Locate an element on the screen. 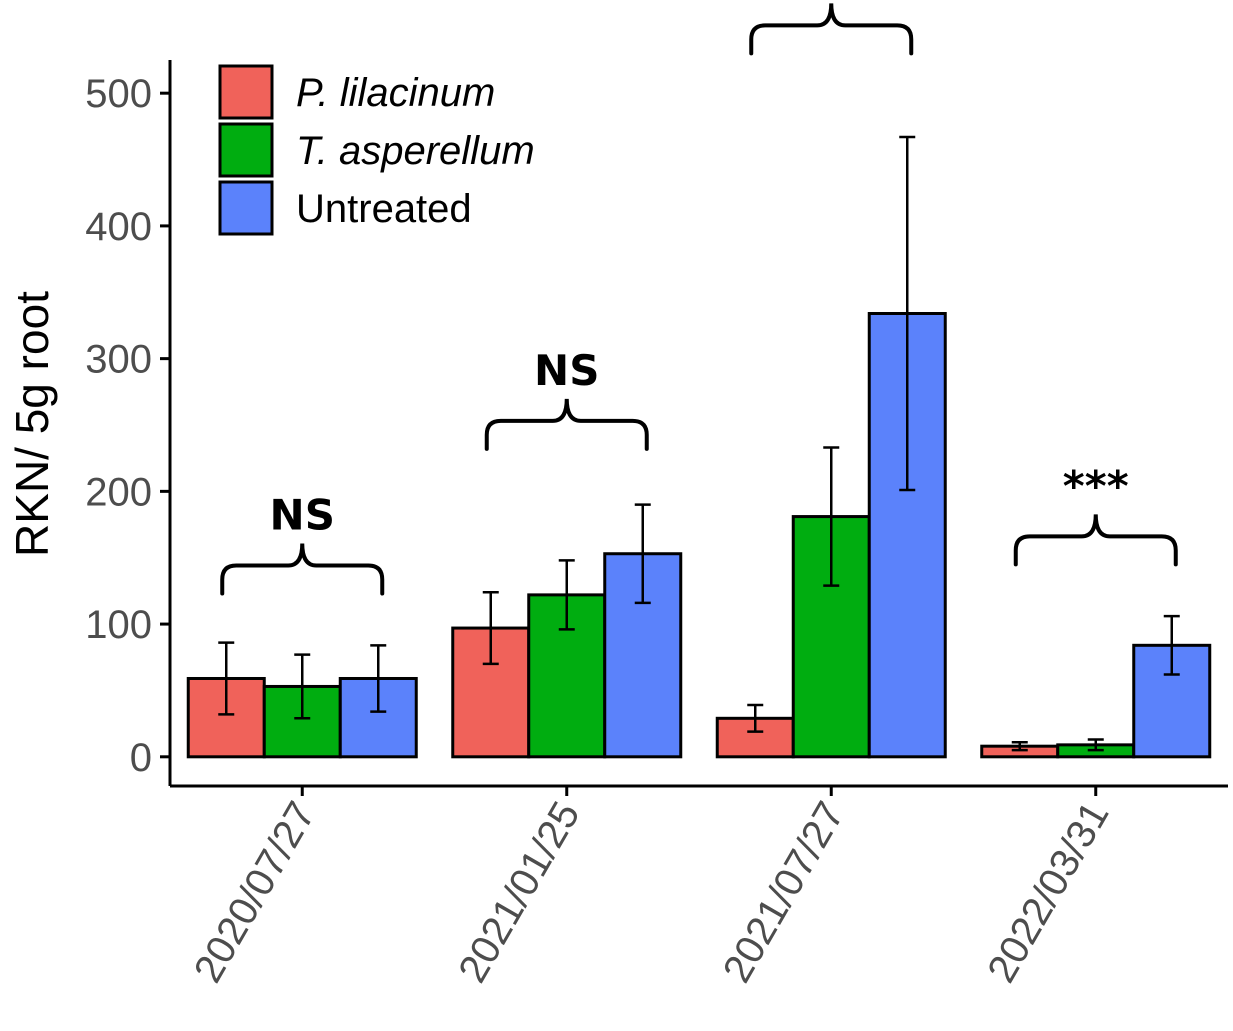  y-tick-label: 200 is located at coordinates (118, 492).